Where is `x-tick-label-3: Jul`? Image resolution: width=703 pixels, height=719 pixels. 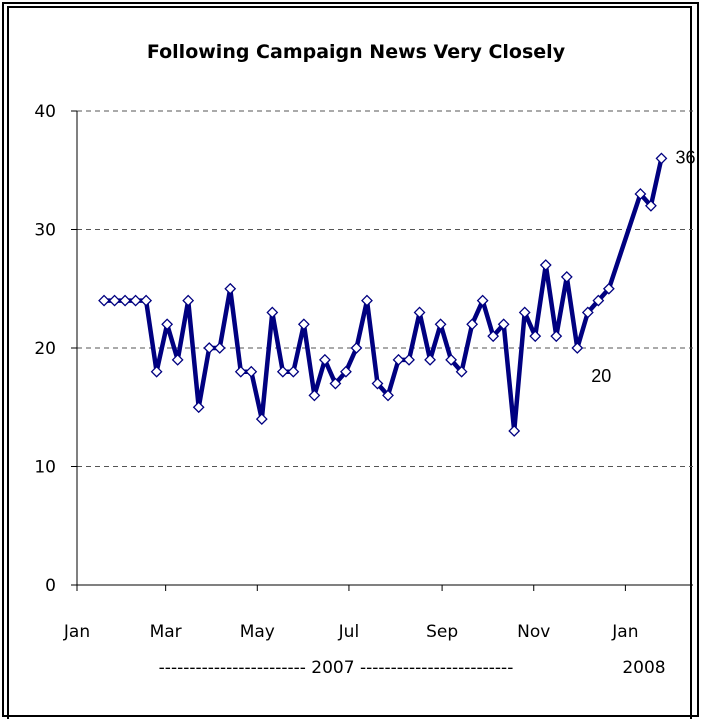
x-tick-label-3: Jul is located at coordinates (349, 632).